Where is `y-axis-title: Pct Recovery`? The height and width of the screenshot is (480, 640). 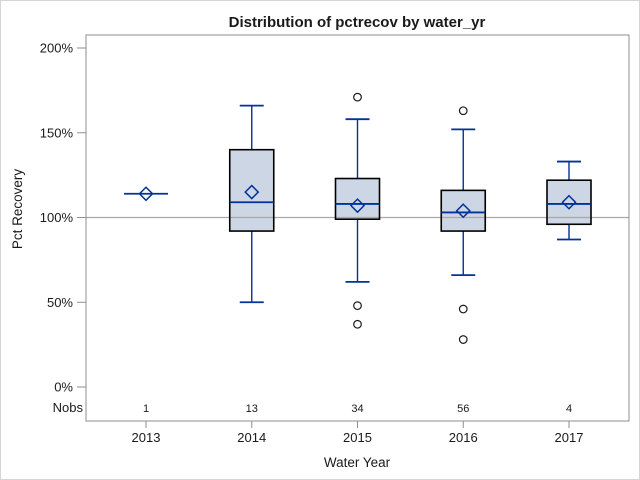
y-axis-title: Pct Recovery is located at coordinates (17, 209).